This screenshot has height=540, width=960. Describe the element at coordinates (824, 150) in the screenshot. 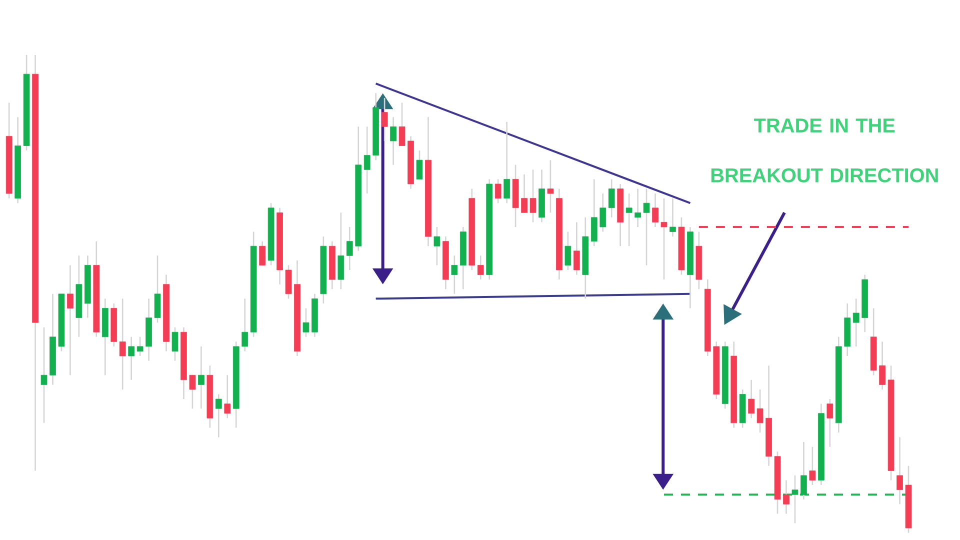

I see `text: TRADE IN THE BREAKOUT DIRECTION` at that location.